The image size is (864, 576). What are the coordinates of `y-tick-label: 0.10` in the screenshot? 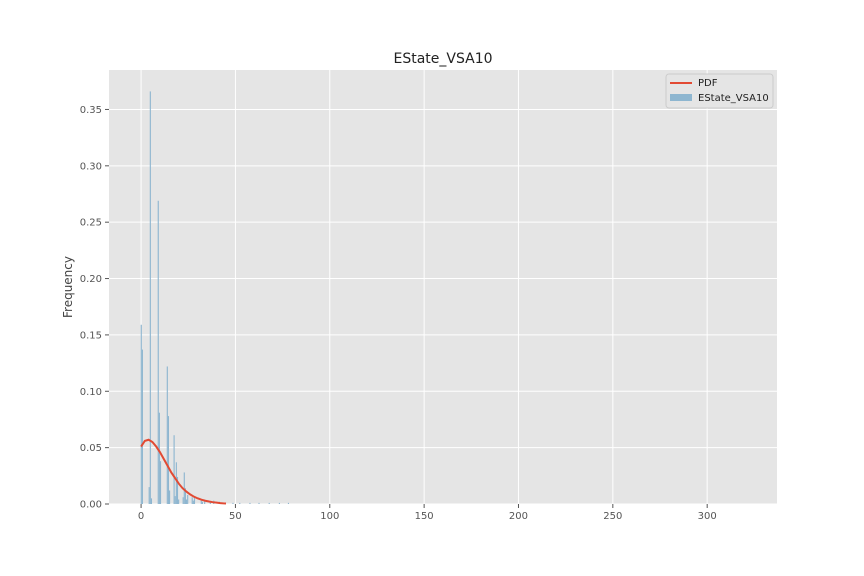 It's located at (91, 392).